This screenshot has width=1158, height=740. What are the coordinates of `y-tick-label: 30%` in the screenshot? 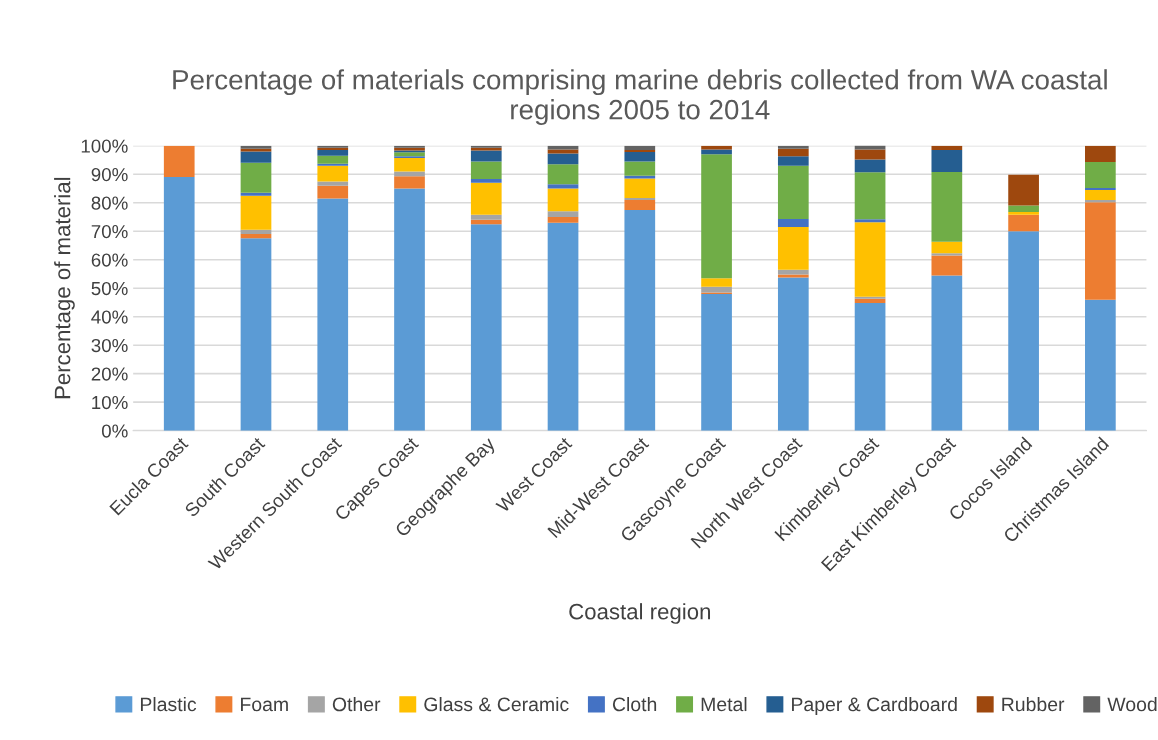 It's located at (109, 345).